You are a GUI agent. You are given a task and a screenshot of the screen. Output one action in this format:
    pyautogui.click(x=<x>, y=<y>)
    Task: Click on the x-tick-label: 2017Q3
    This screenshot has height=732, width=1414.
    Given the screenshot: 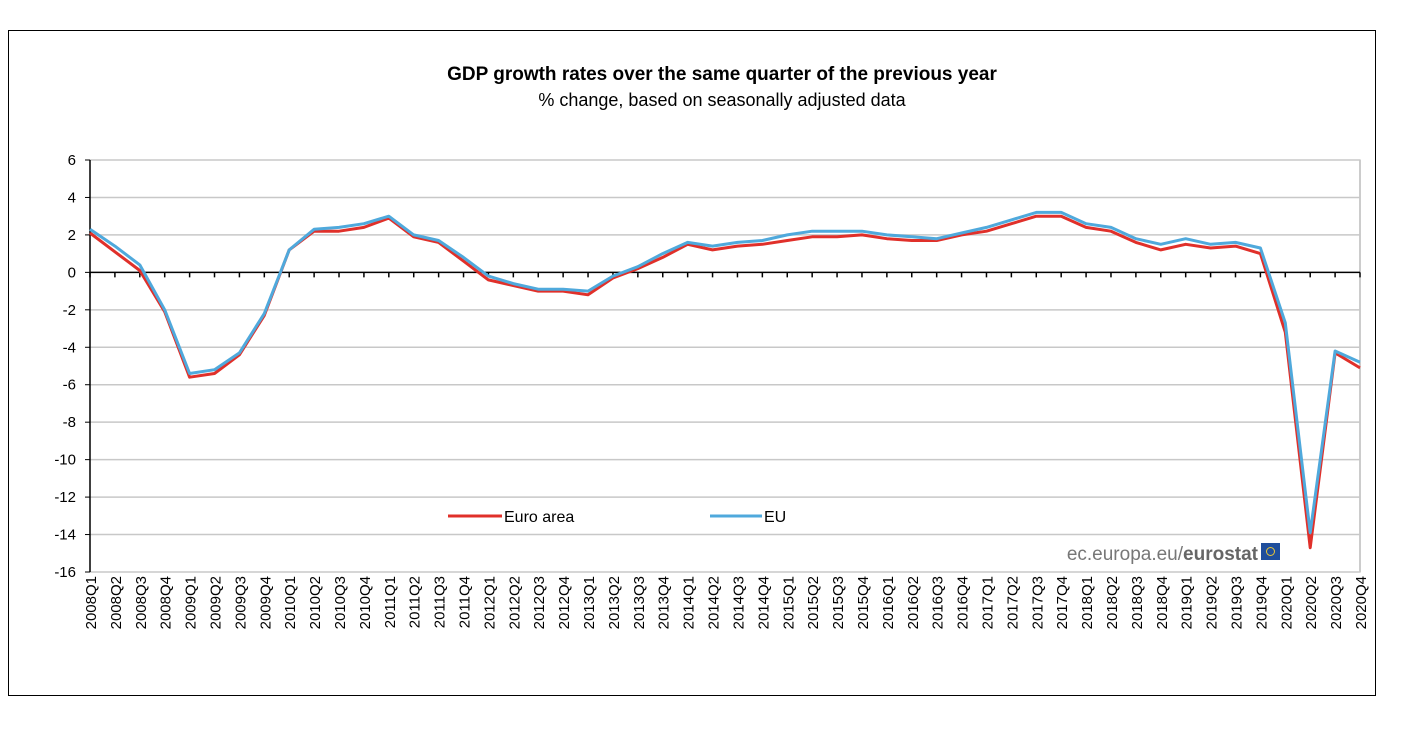 What is the action you would take?
    pyautogui.click(x=1037, y=602)
    